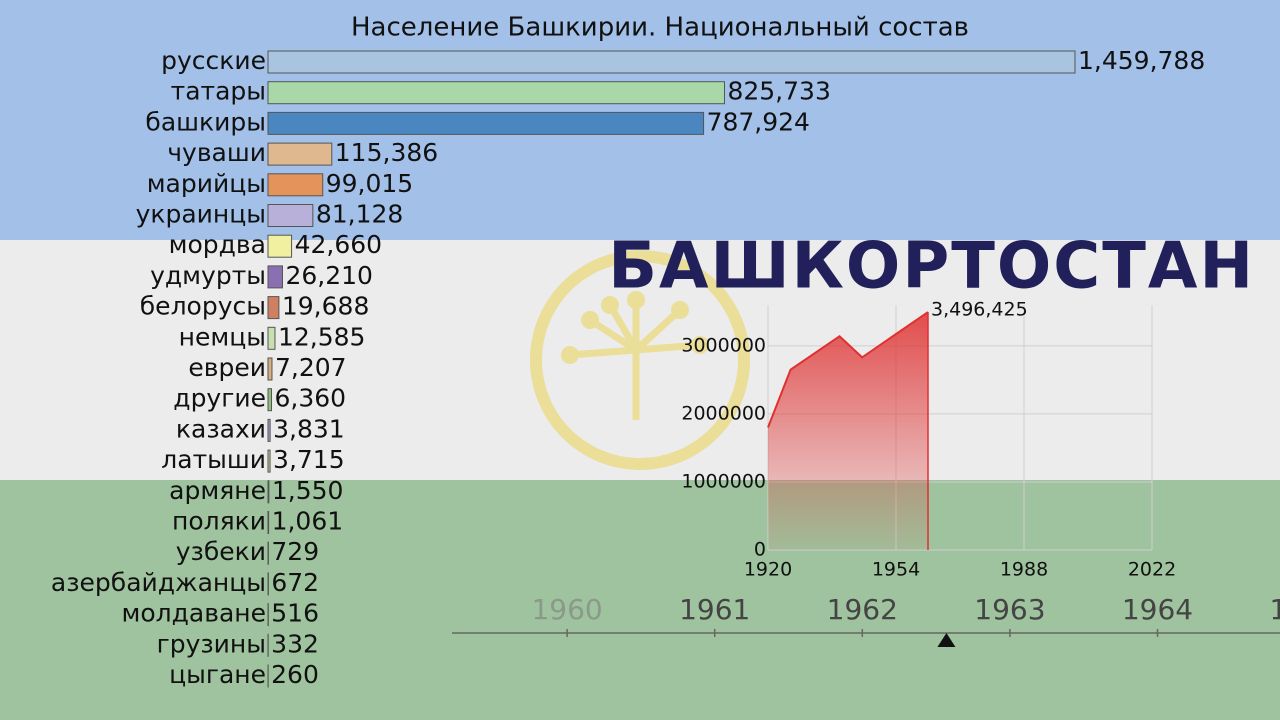  What do you see at coordinates (219, 521) in the screenshot?
I see `category-label: поляки` at bounding box center [219, 521].